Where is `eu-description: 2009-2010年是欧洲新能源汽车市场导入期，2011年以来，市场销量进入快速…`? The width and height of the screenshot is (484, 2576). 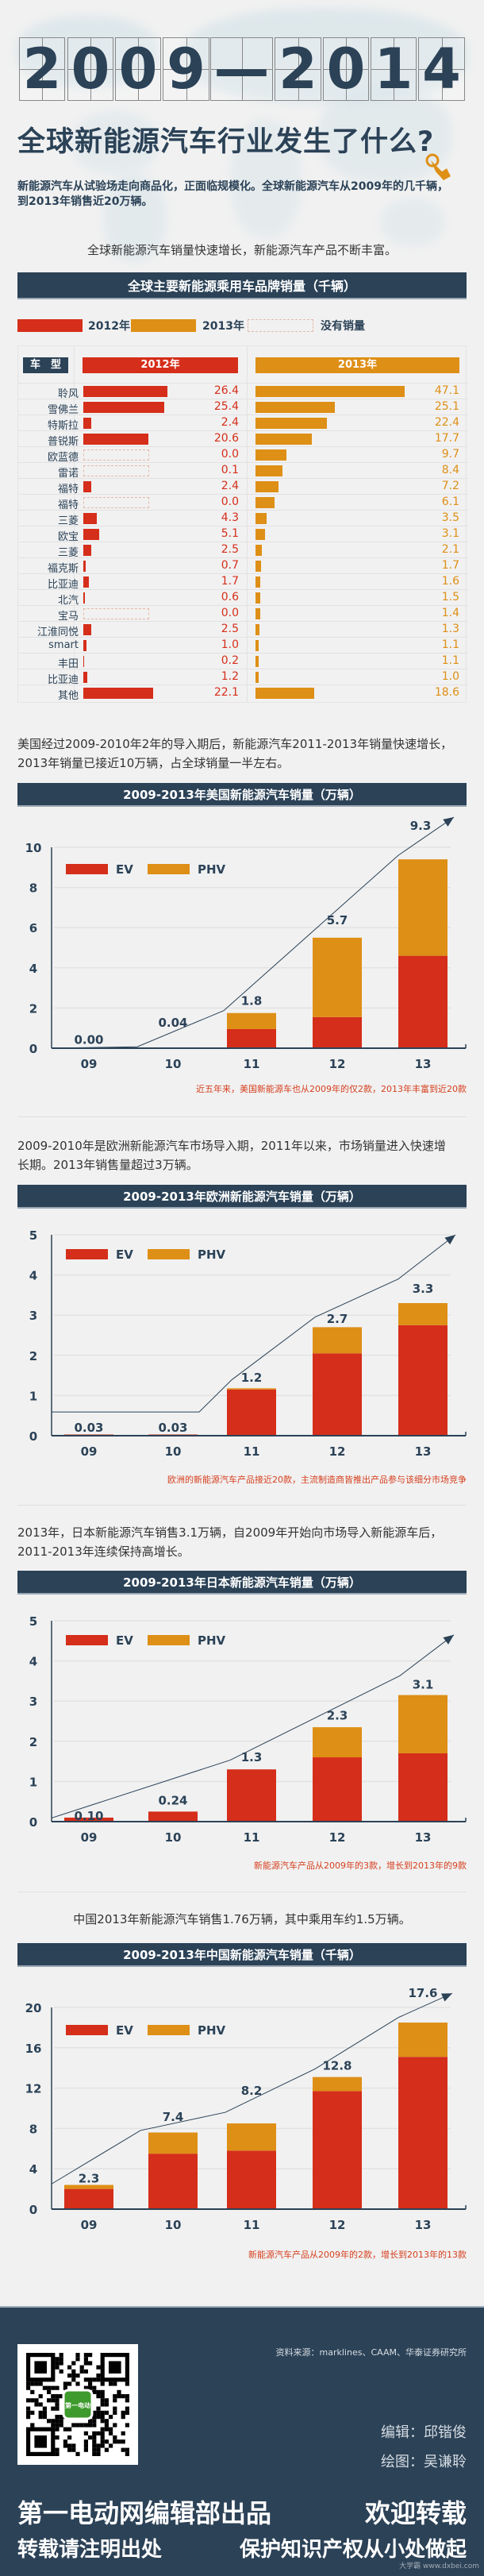
eu-description: 2009-2010年是欧洲新能源汽车市场导入期，2011年以来，市场销量进入快速… is located at coordinates (231, 1155).